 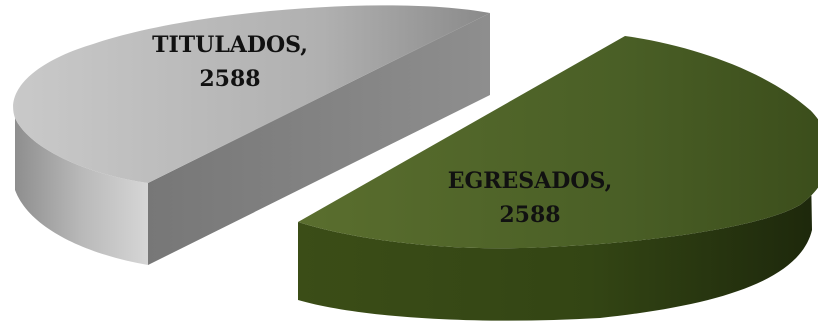 I want to click on data-label-egresados-value: 2588, so click(x=529, y=215).